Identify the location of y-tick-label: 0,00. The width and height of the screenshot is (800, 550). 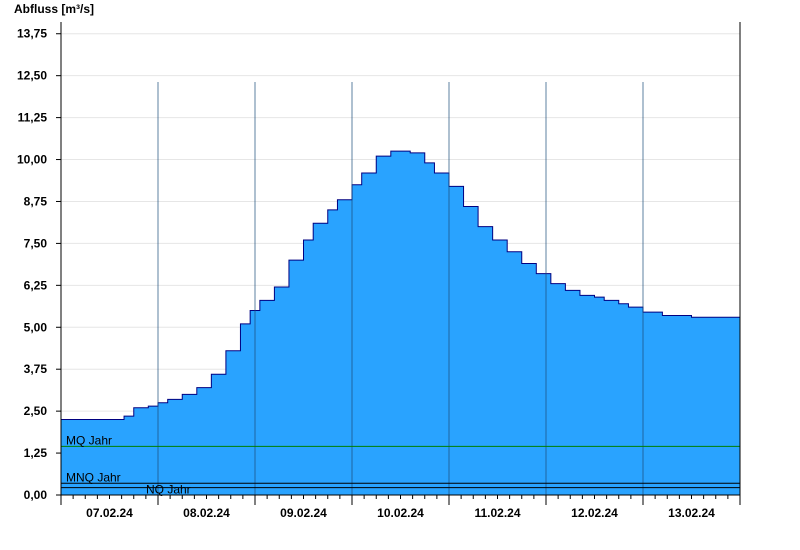
(36, 495).